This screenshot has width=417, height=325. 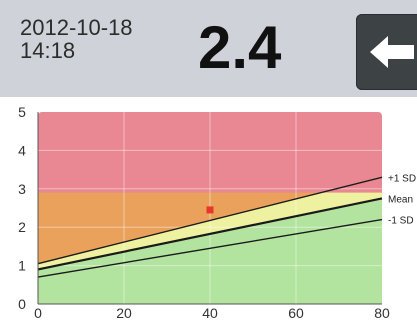 I want to click on back-button, so click(x=386, y=52).